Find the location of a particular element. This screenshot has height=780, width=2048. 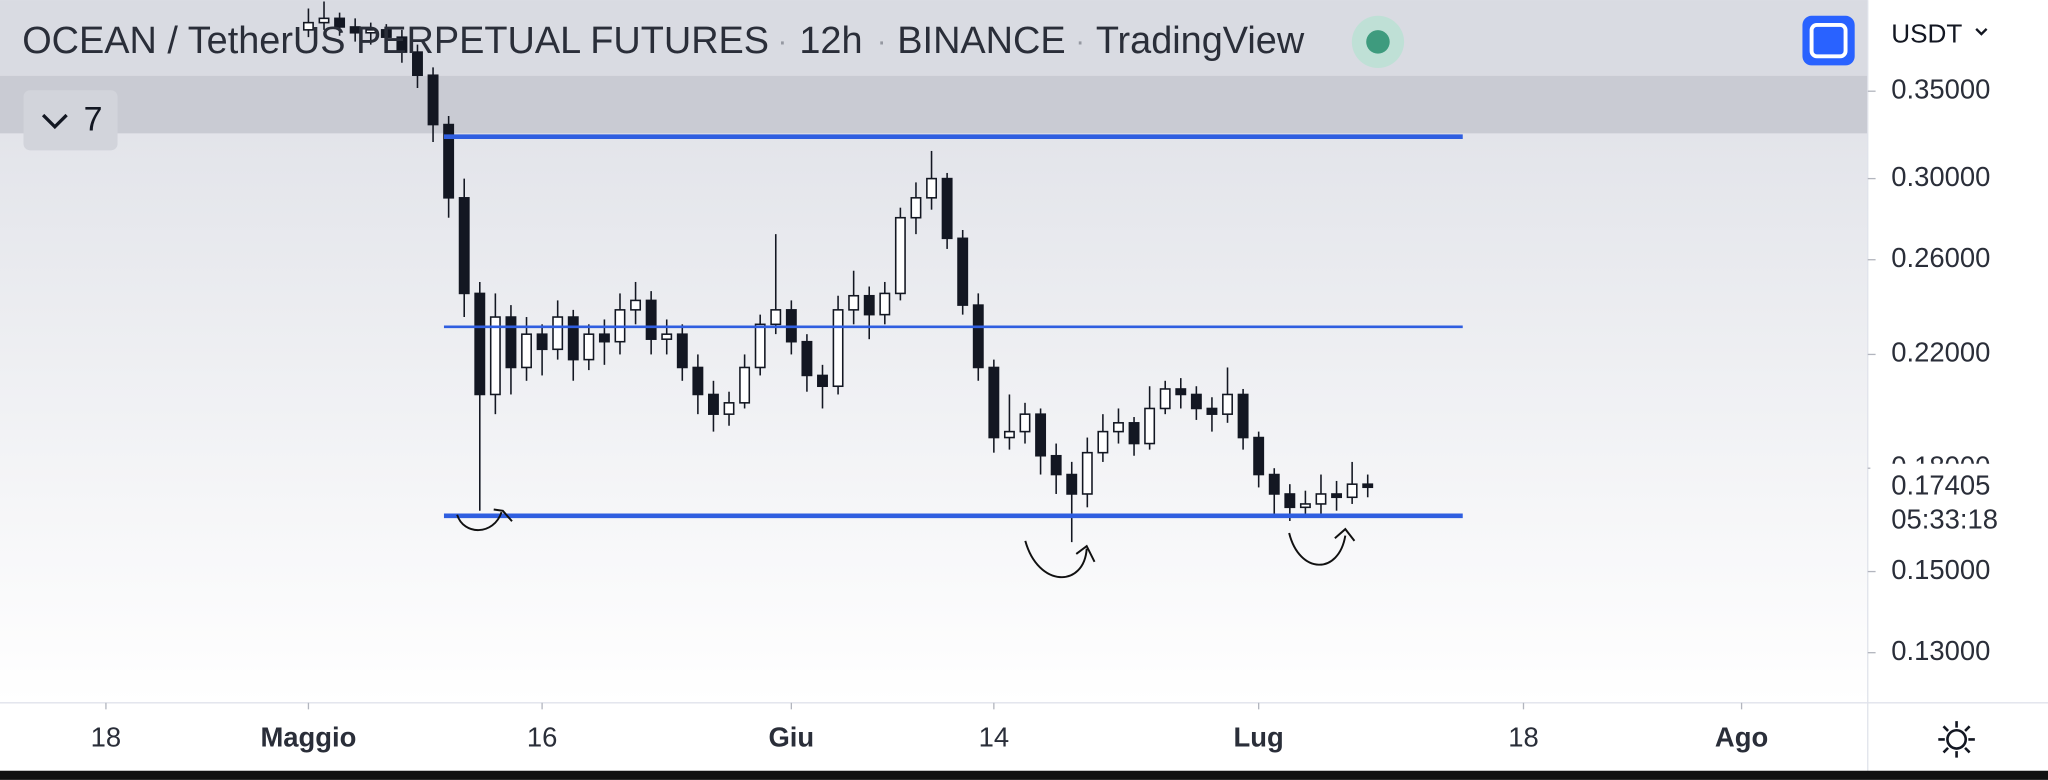

indicator-bar is located at coordinates (934, 104).